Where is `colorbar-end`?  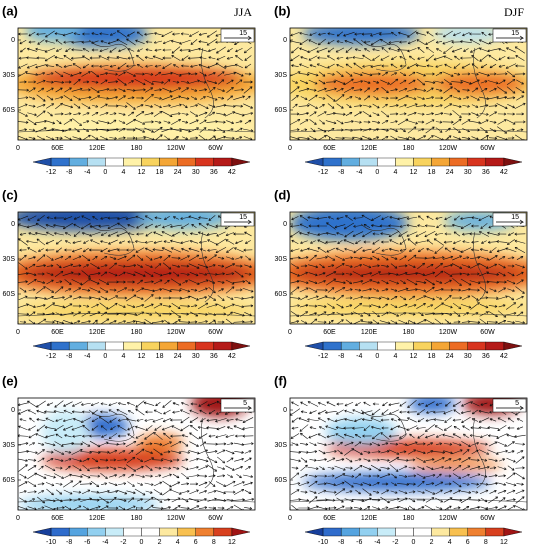 colorbar-end is located at coordinates (241, 532).